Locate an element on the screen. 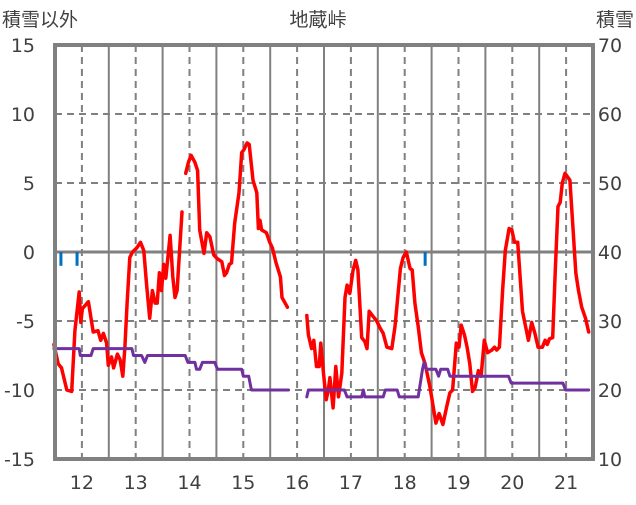  left-y-tick-label: 10 is located at coordinates (23, 115).